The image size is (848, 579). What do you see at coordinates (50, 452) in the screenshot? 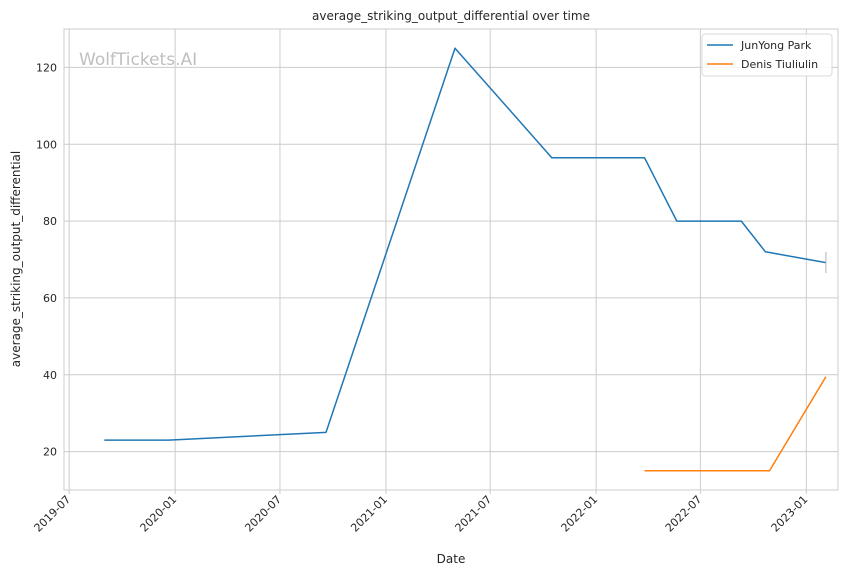
I see `y-tick-label: 20` at bounding box center [50, 452].